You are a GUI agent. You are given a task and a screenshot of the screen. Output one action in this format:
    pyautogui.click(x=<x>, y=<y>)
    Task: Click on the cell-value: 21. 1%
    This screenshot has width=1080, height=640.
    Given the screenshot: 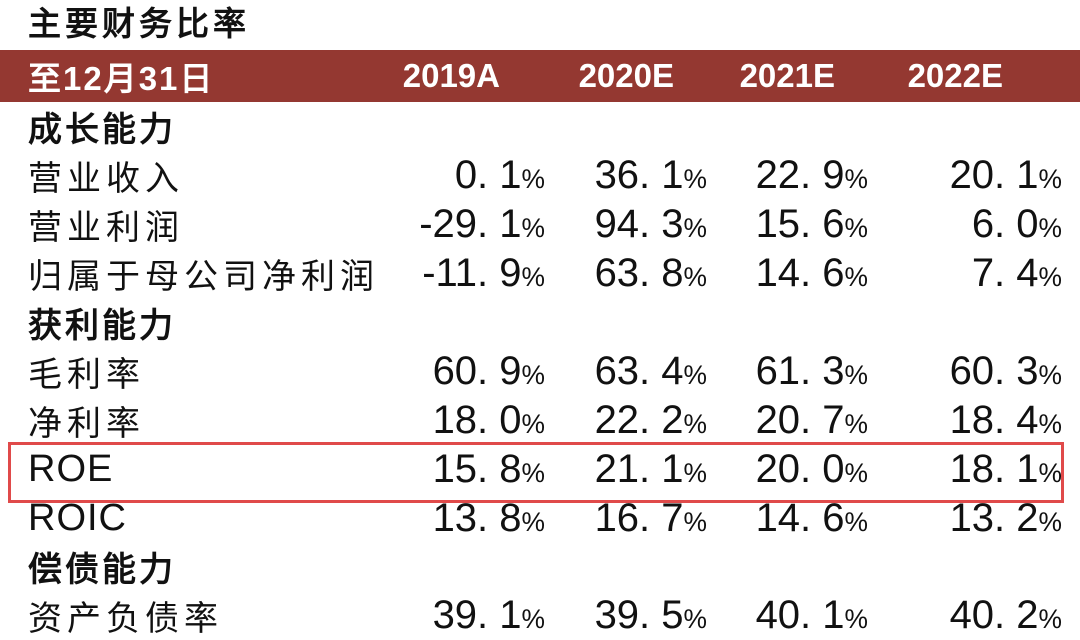 What is the action you would take?
    pyautogui.click(x=650, y=468)
    